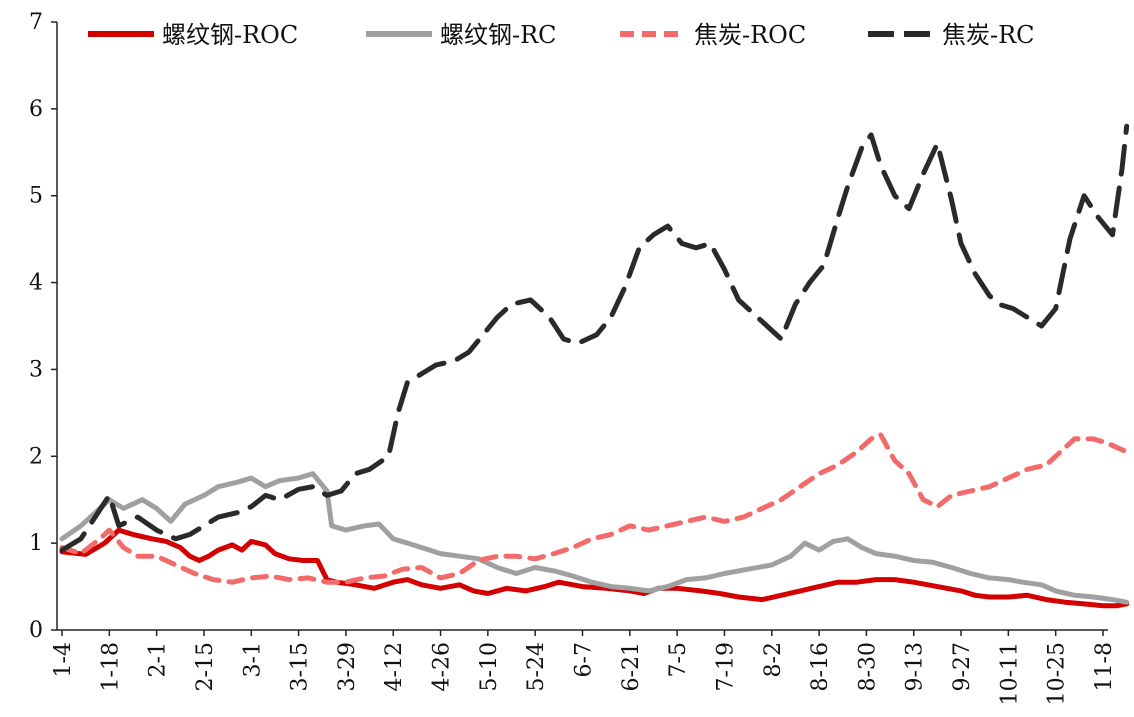 The image size is (1134, 717). What do you see at coordinates (1057, 673) in the screenshot?
I see `x-tick-label: 10-25` at bounding box center [1057, 673].